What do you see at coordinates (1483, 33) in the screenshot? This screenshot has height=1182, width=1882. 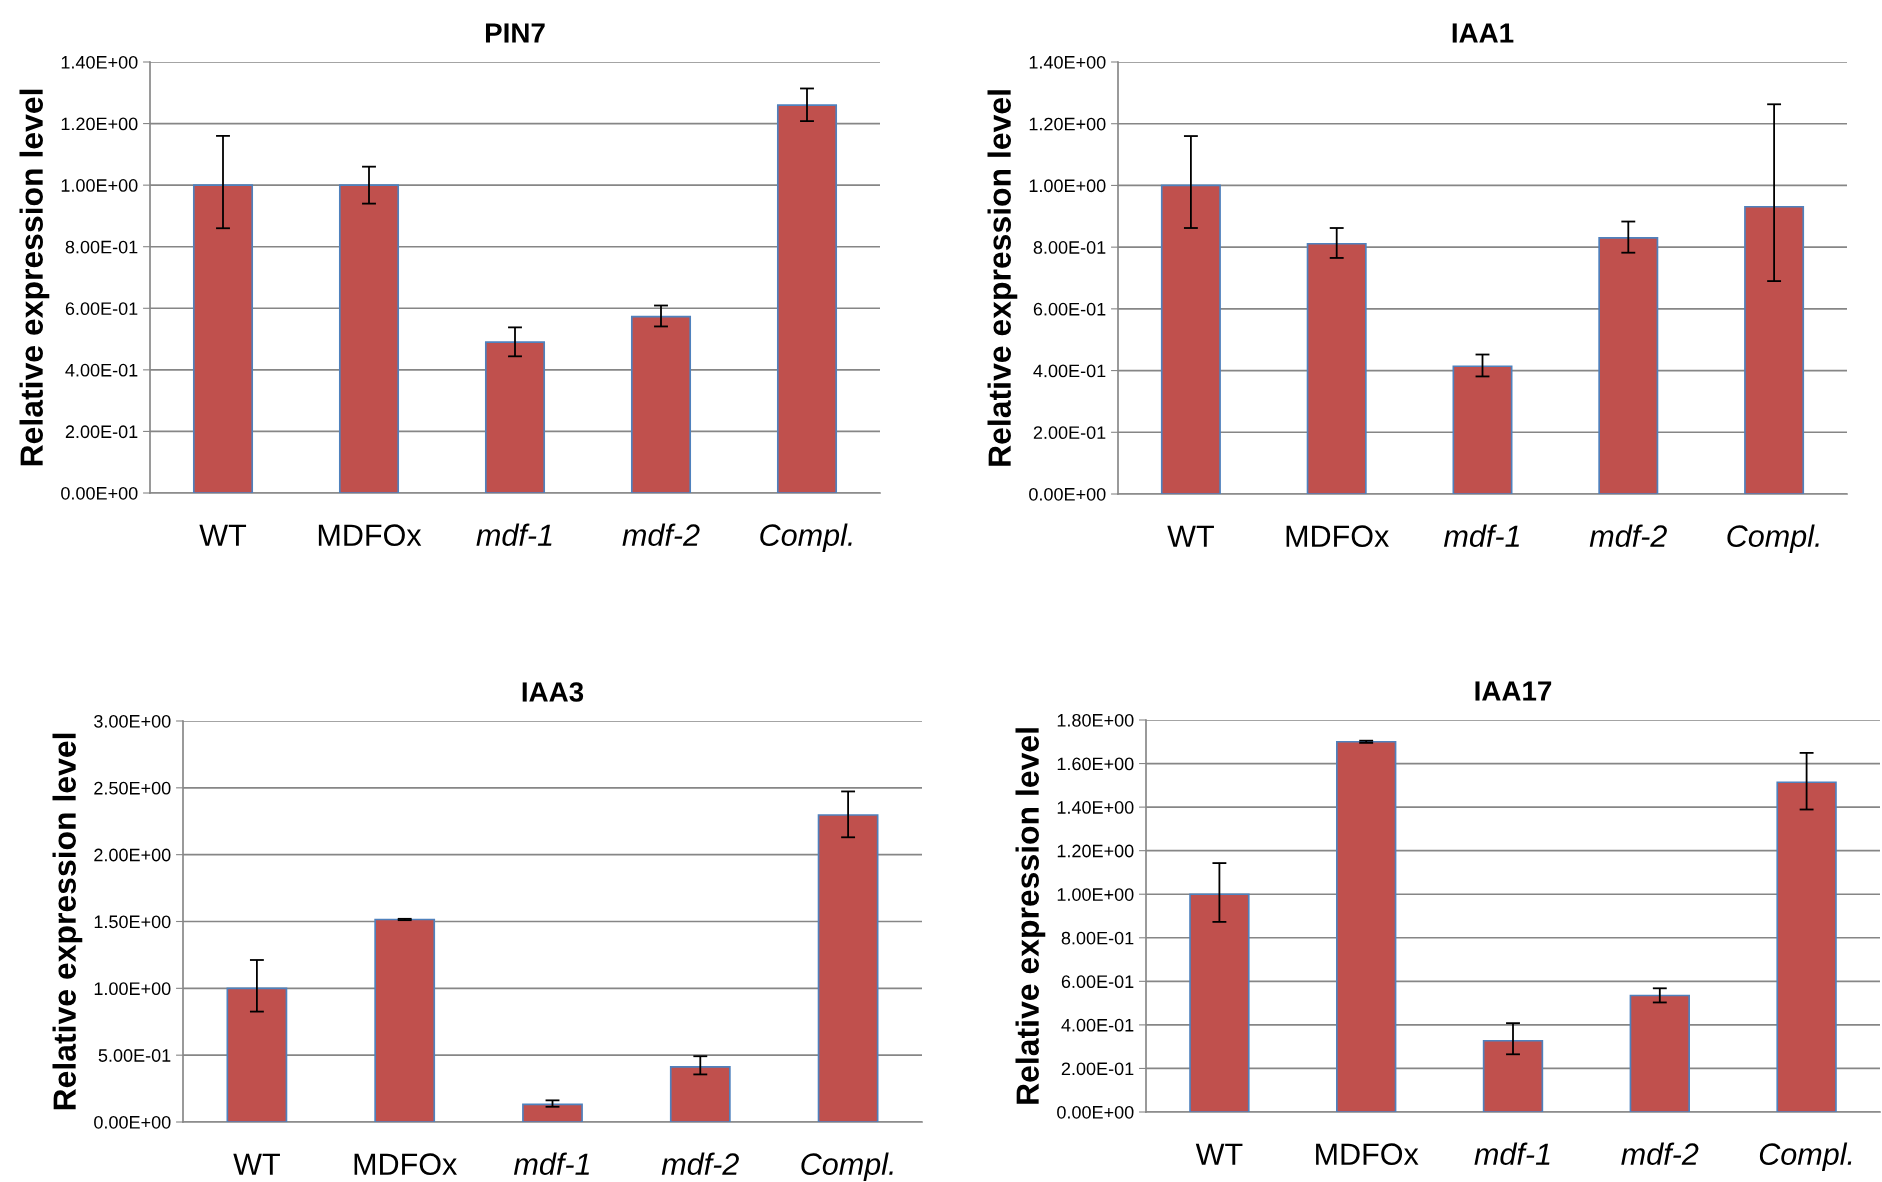 I see `chart-title: IAA1` at bounding box center [1483, 33].